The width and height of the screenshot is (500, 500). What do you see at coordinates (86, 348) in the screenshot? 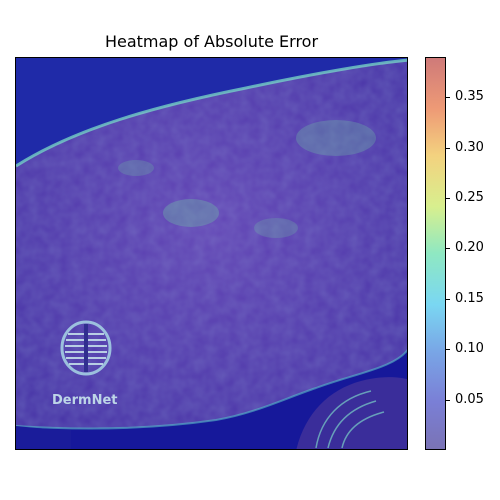
I see `watermark-logo` at bounding box center [86, 348].